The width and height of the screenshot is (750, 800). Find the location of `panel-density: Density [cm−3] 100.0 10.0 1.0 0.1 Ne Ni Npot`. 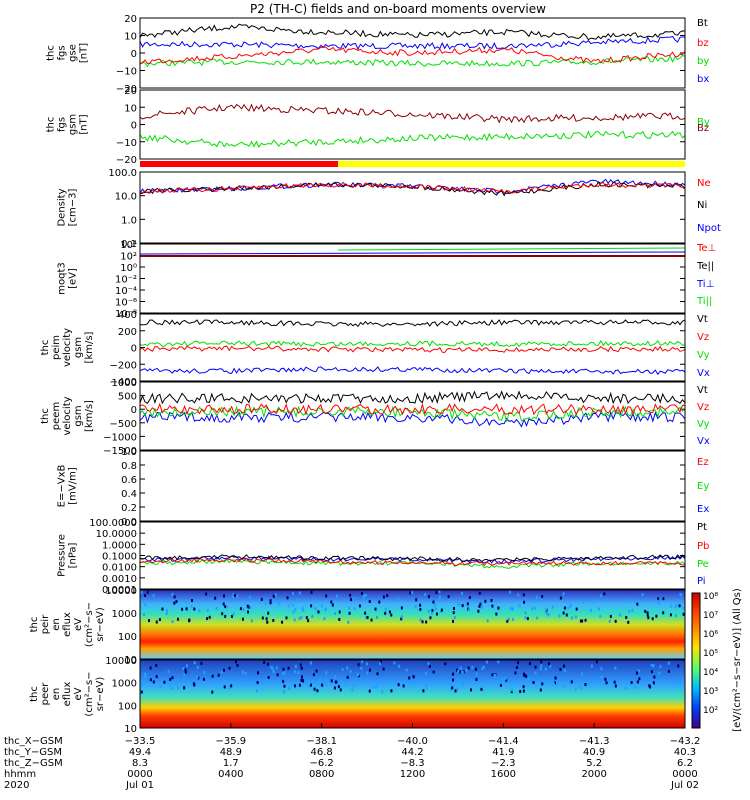

panel-density: Density [cm−3] 100.0 10.0 1.0 0.1 Ne Ni Npot is located at coordinates (389, 209).